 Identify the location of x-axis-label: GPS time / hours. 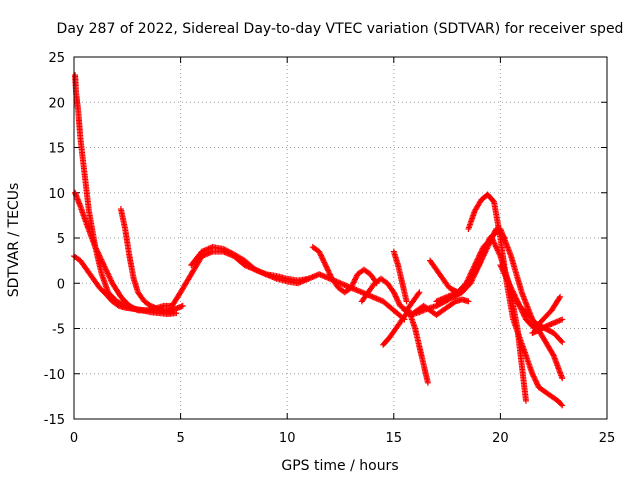
(339, 466).